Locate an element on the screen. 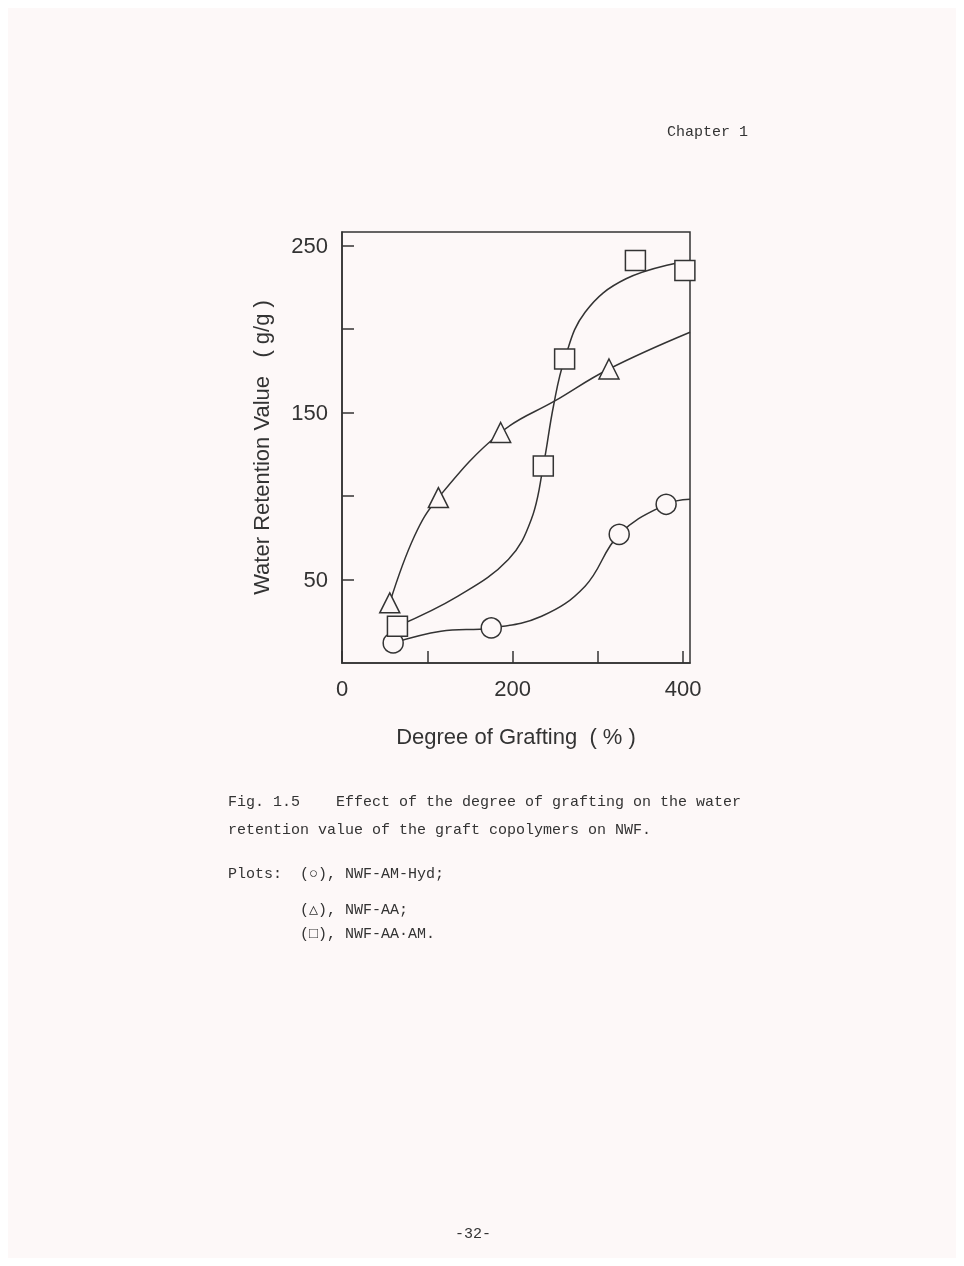  x-tick-label: 0 is located at coordinates (342, 688).